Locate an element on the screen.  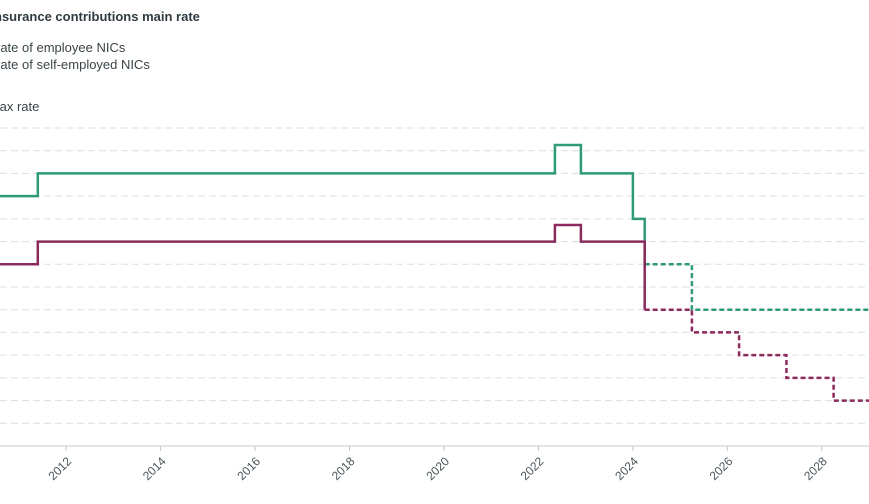
x-axis-ticks: 2012 2014 2016 2018 2020 2022 2024 2026 2028 is located at coordinates (437, 464).